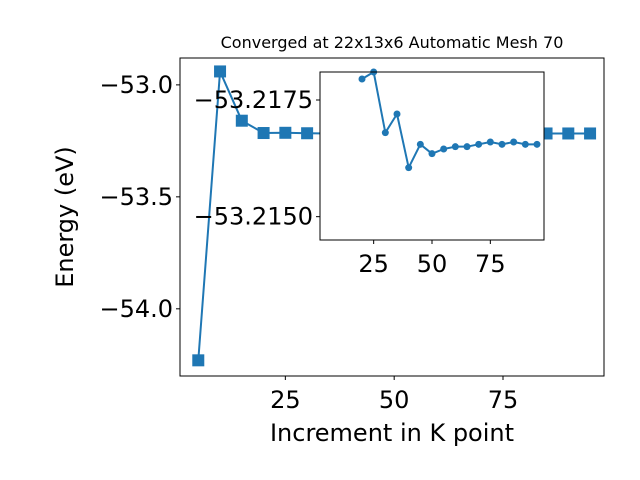 Image resolution: width=640 pixels, height=480 pixels. I want to click on main-y-axis: −53.0 −53.5 −54.0, so click(139, 197).